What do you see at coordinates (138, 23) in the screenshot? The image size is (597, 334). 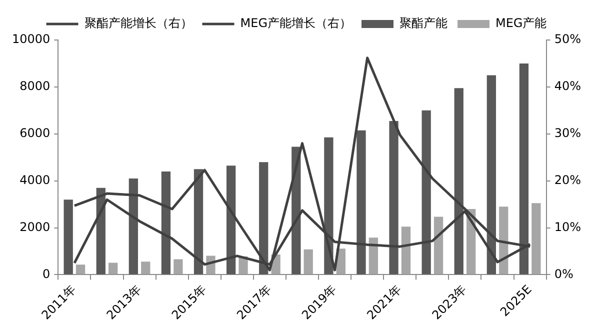 I see `legend-label: 聚酯产能增长（右）` at bounding box center [138, 23].